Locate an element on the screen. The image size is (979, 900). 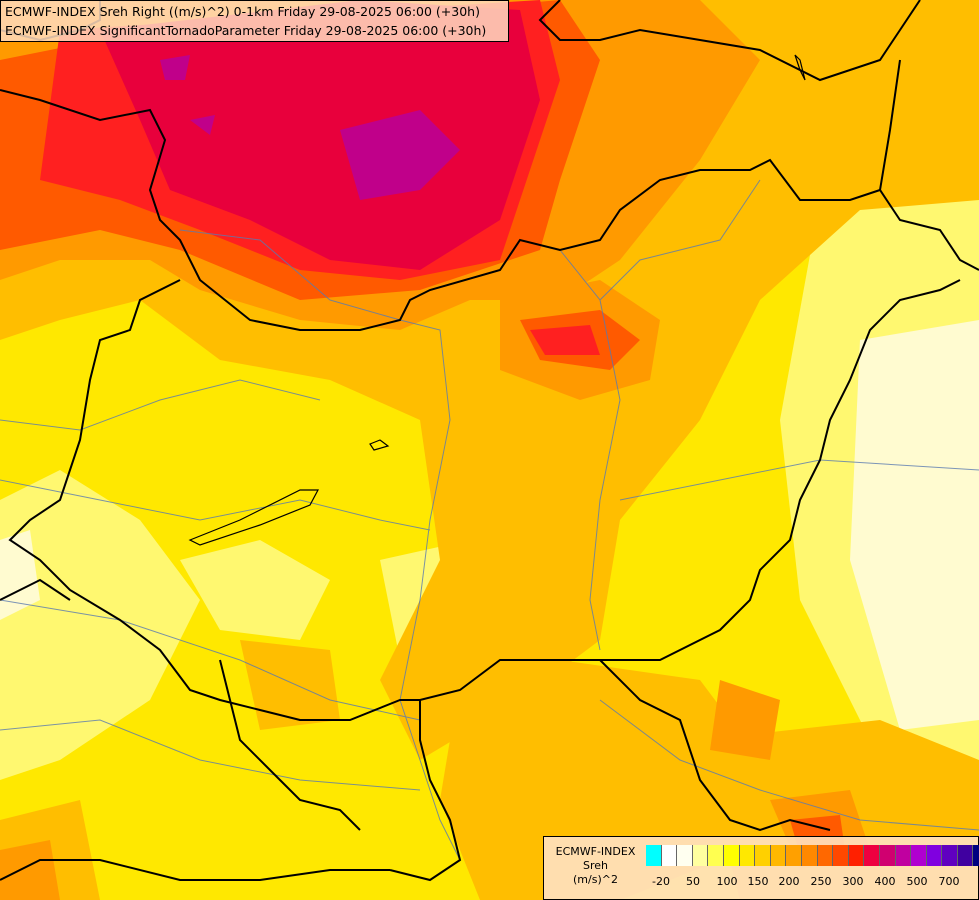
extreme-values-field is located at coordinates (320, 135).